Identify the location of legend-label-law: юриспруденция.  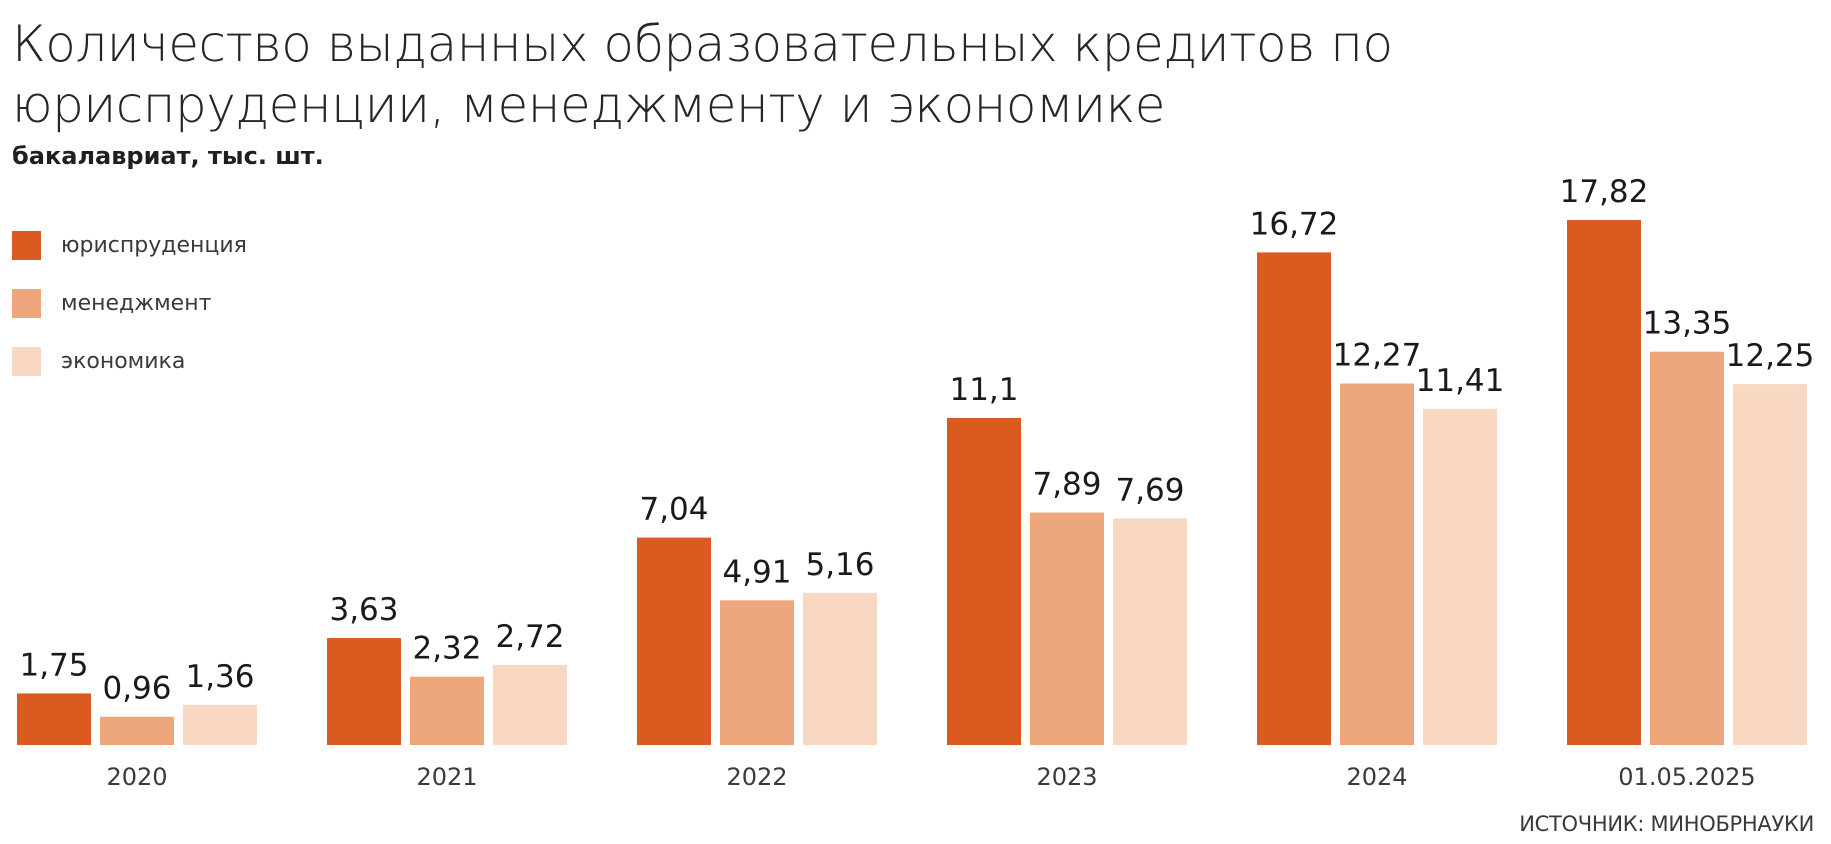
(154, 245).